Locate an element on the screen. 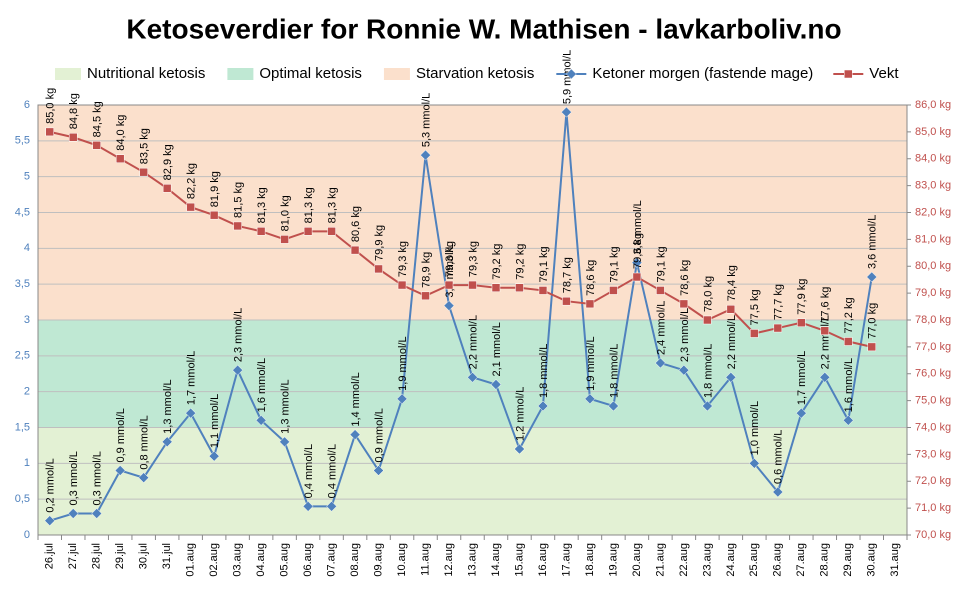  data-label: 84,5 kg is located at coordinates (98, 119).